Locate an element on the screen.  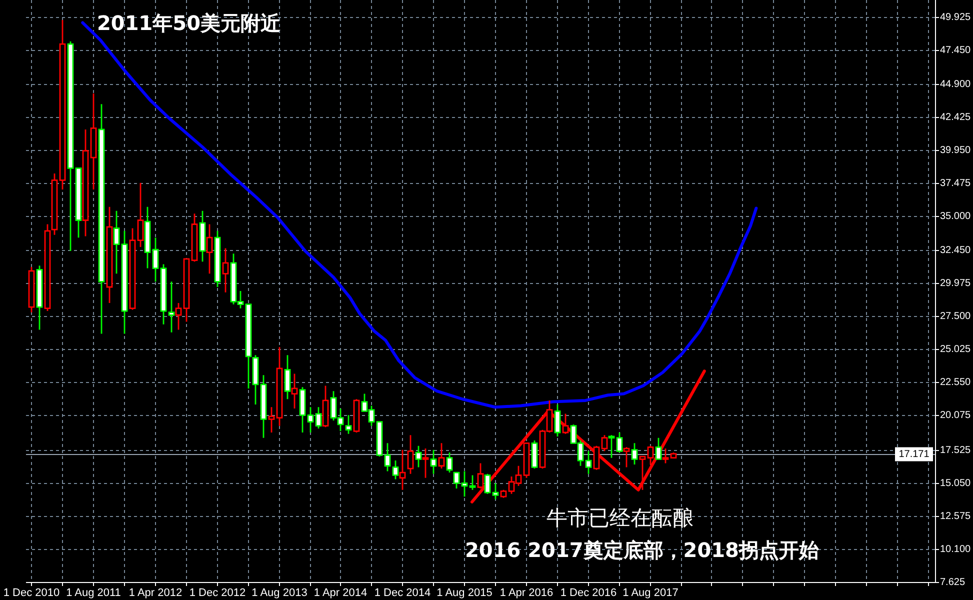
y-tick-label: 7.625 is located at coordinates (953, 582).